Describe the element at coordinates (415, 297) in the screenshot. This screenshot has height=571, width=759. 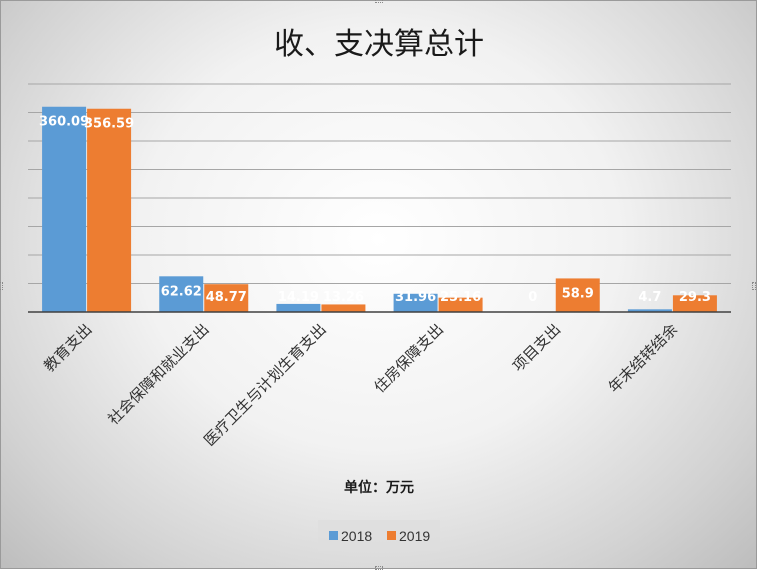
I see `data-label-2018-4: 31.96` at that location.